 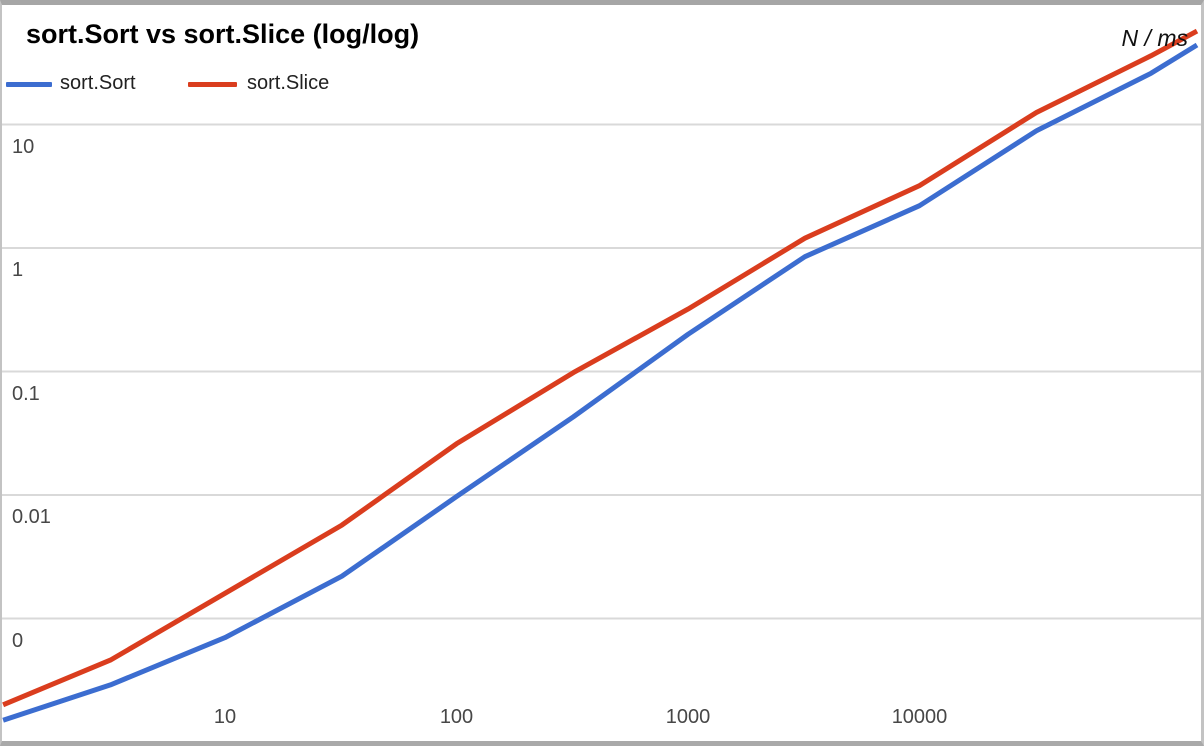 What do you see at coordinates (23, 146) in the screenshot?
I see `y-tick-label: 10` at bounding box center [23, 146].